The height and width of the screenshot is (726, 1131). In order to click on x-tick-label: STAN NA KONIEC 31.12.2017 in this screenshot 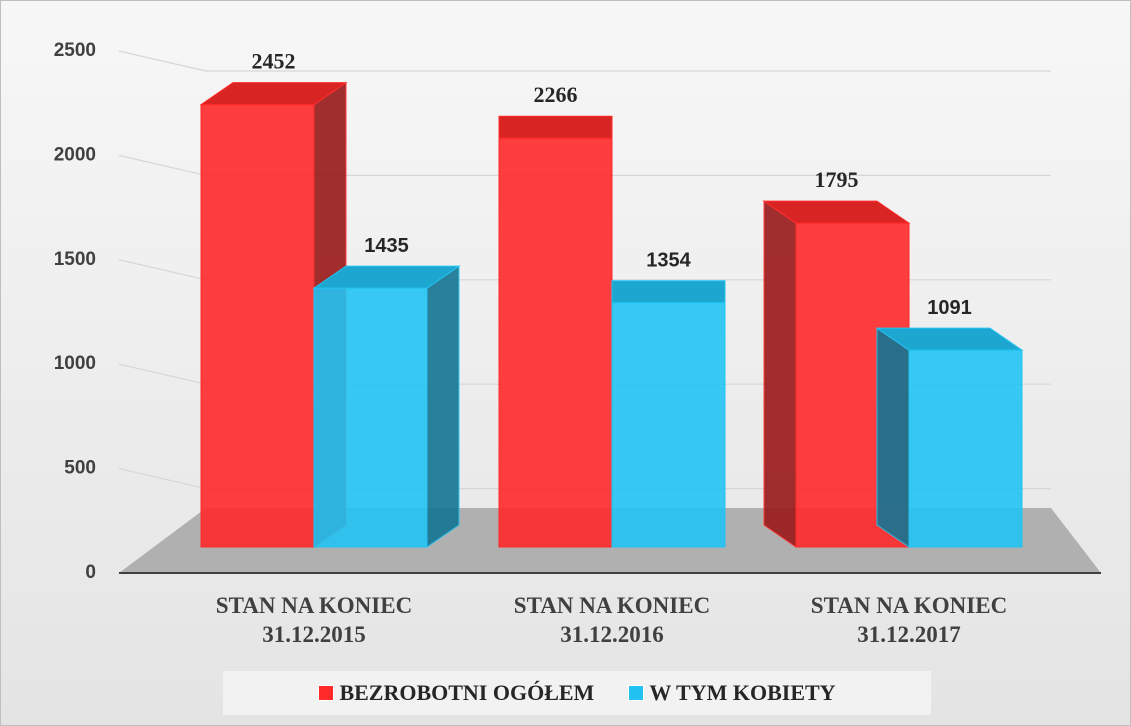, I will do `click(909, 620)`.